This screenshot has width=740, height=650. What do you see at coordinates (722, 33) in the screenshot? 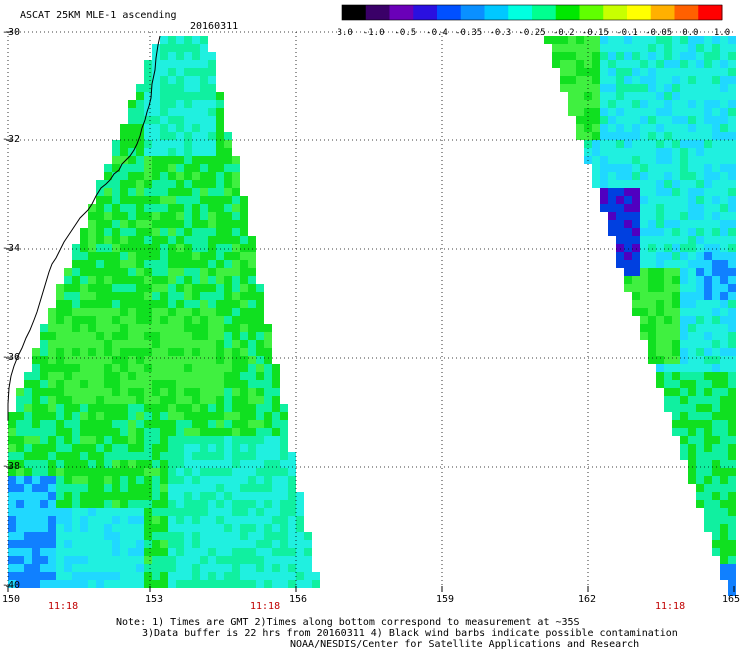
I see `colorbar-label: 1.0` at bounding box center [722, 33].